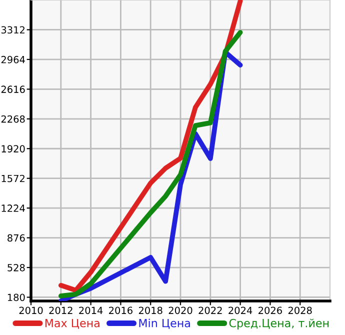  I want to click on x-tick-label: 2026, so click(270, 310).